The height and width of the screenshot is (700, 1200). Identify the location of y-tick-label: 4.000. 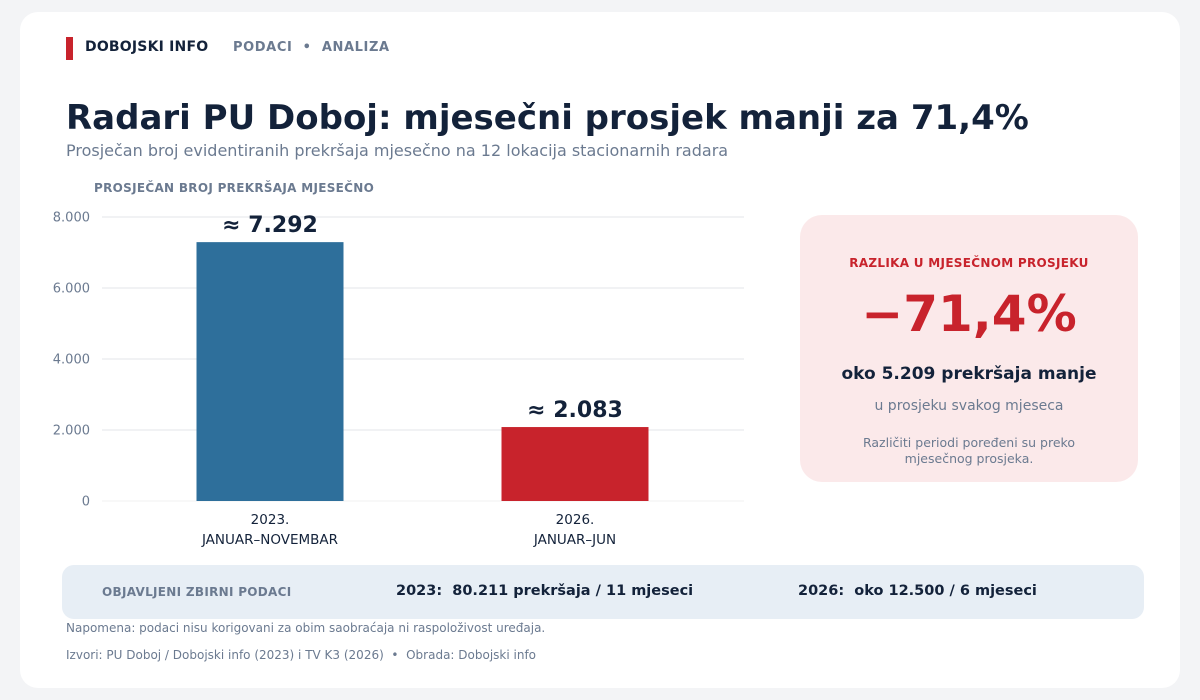
(71, 360).